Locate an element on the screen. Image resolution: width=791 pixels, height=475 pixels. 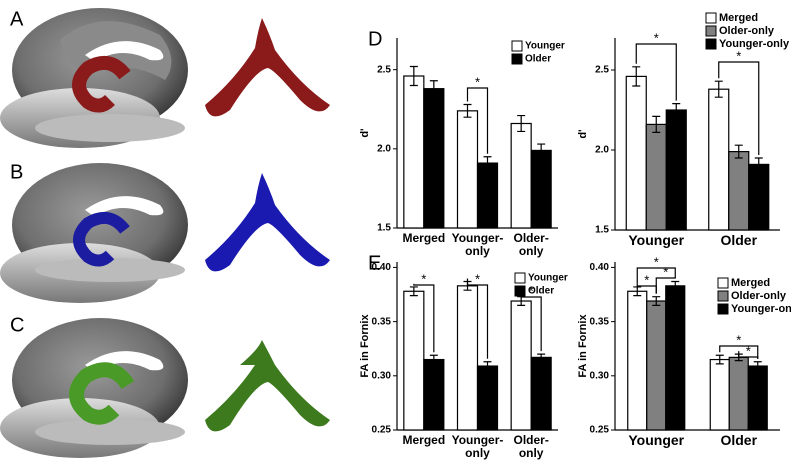
panel-label: B is located at coordinates (16, 172).